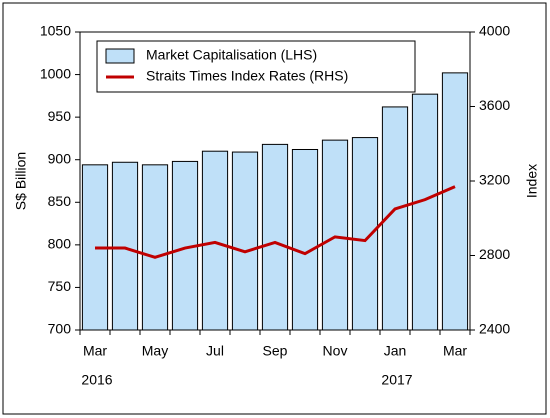  I want to click on y-tick-label: 800, so click(60, 244).